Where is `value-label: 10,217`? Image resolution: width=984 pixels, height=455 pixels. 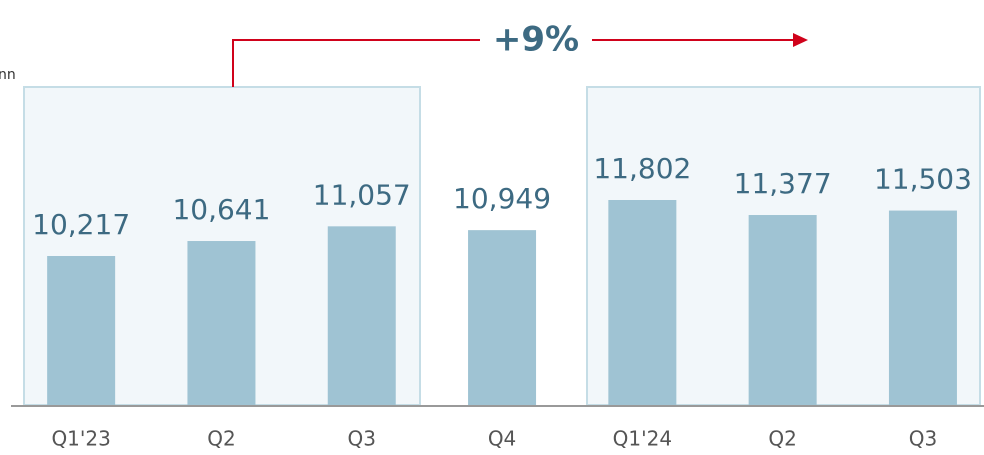
value-label: 10,217 is located at coordinates (81, 224).